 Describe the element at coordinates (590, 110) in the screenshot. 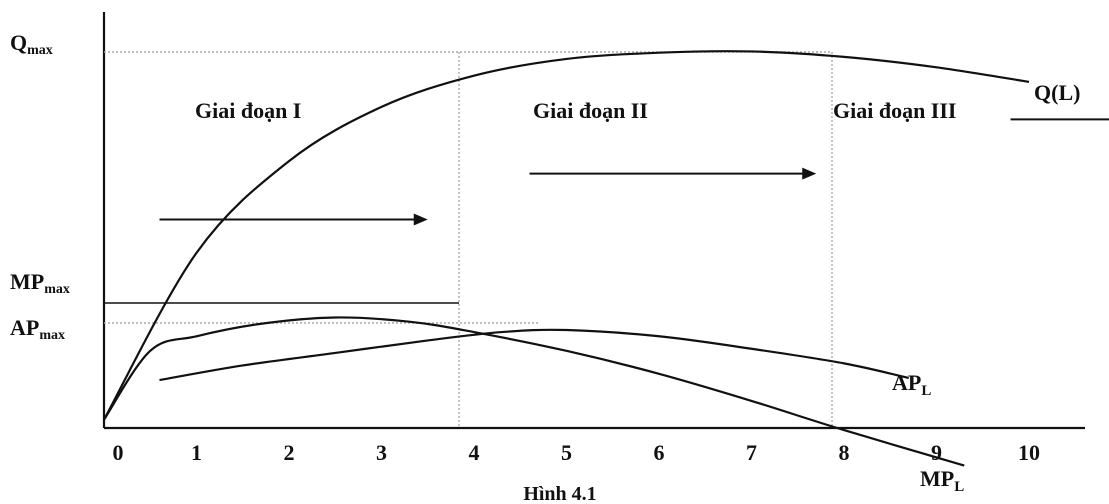

I see `stage-2-label: Giai đoạn II` at that location.